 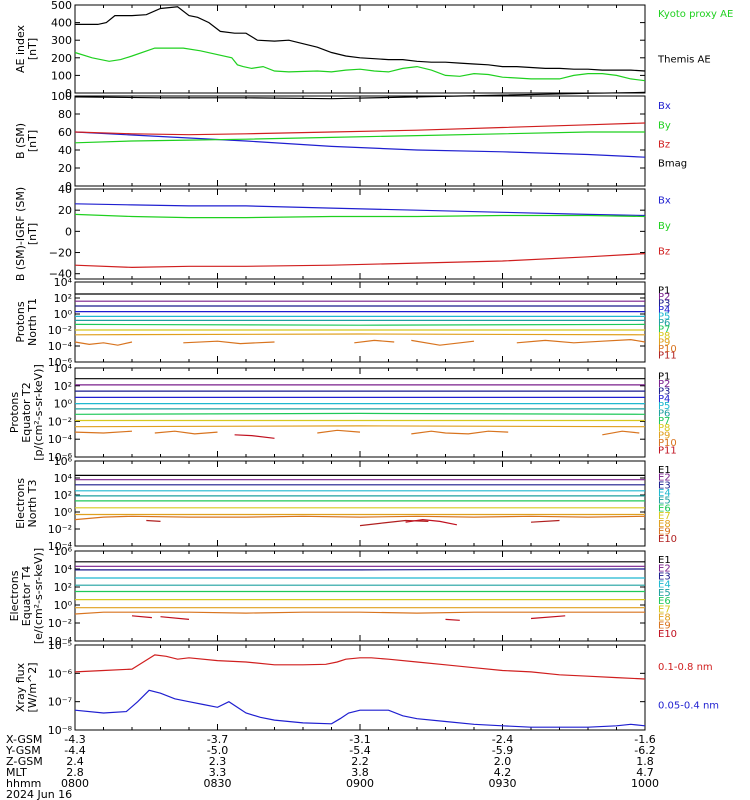 I want to click on ephemeris-value: -3.1, so click(x=359, y=739).